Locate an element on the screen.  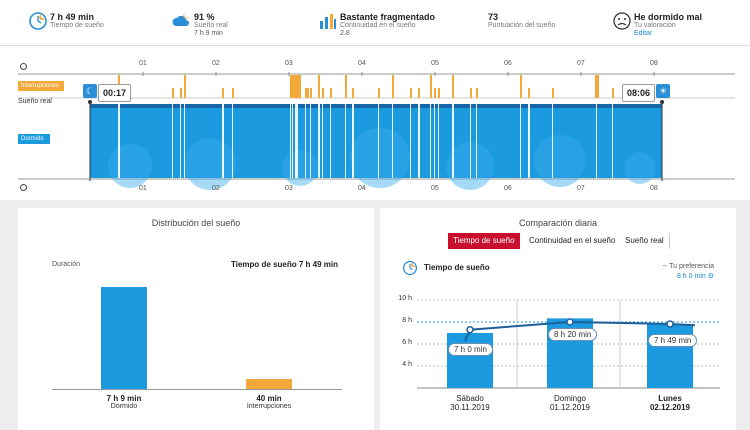
bar-name: Dormido is located at coordinates (124, 406).